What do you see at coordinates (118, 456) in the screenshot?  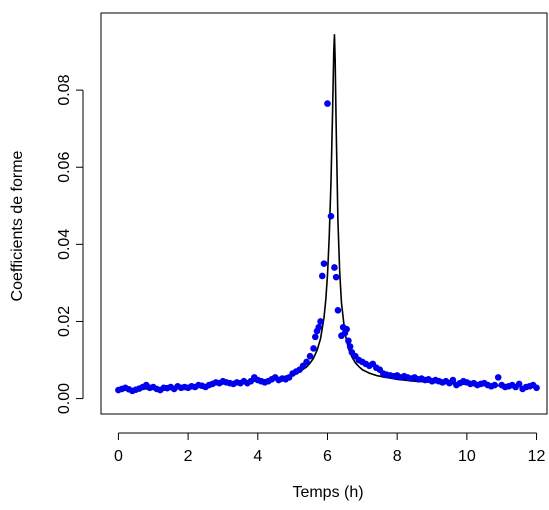 I see `x-tick-label: 0` at bounding box center [118, 456].